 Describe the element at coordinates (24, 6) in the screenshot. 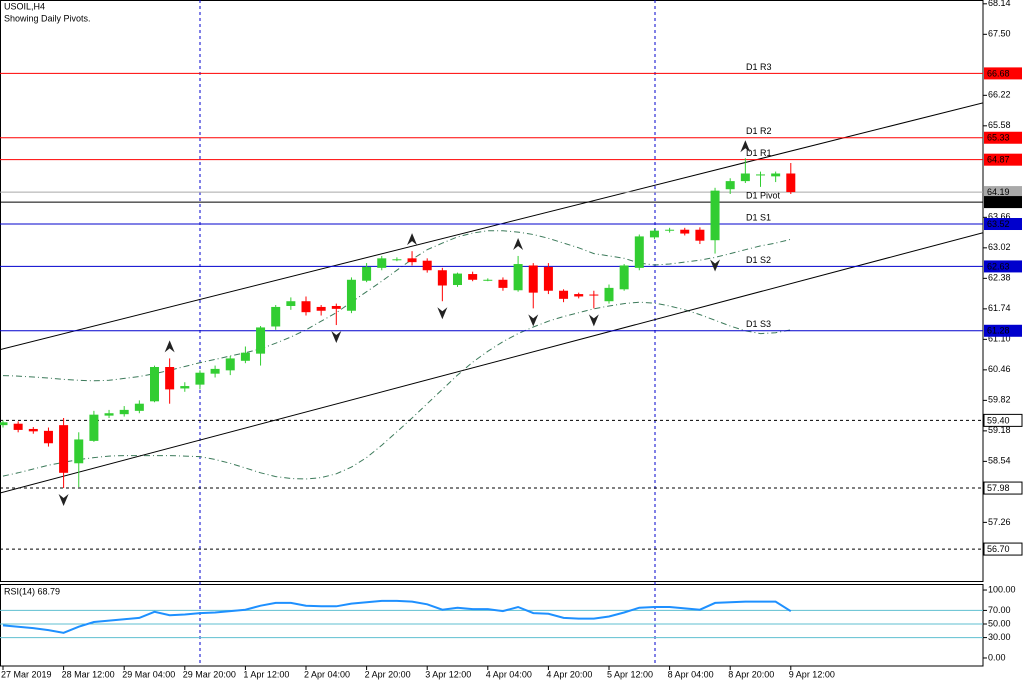

I see `chart-title: USOIL,H4` at that location.